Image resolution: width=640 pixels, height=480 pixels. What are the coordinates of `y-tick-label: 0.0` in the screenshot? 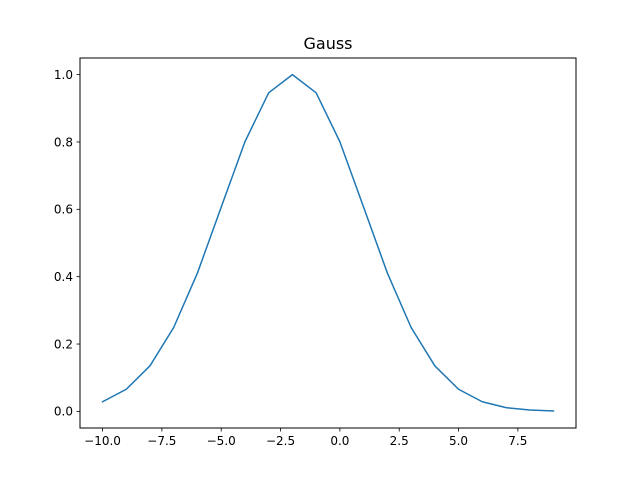 It's located at (63, 412).